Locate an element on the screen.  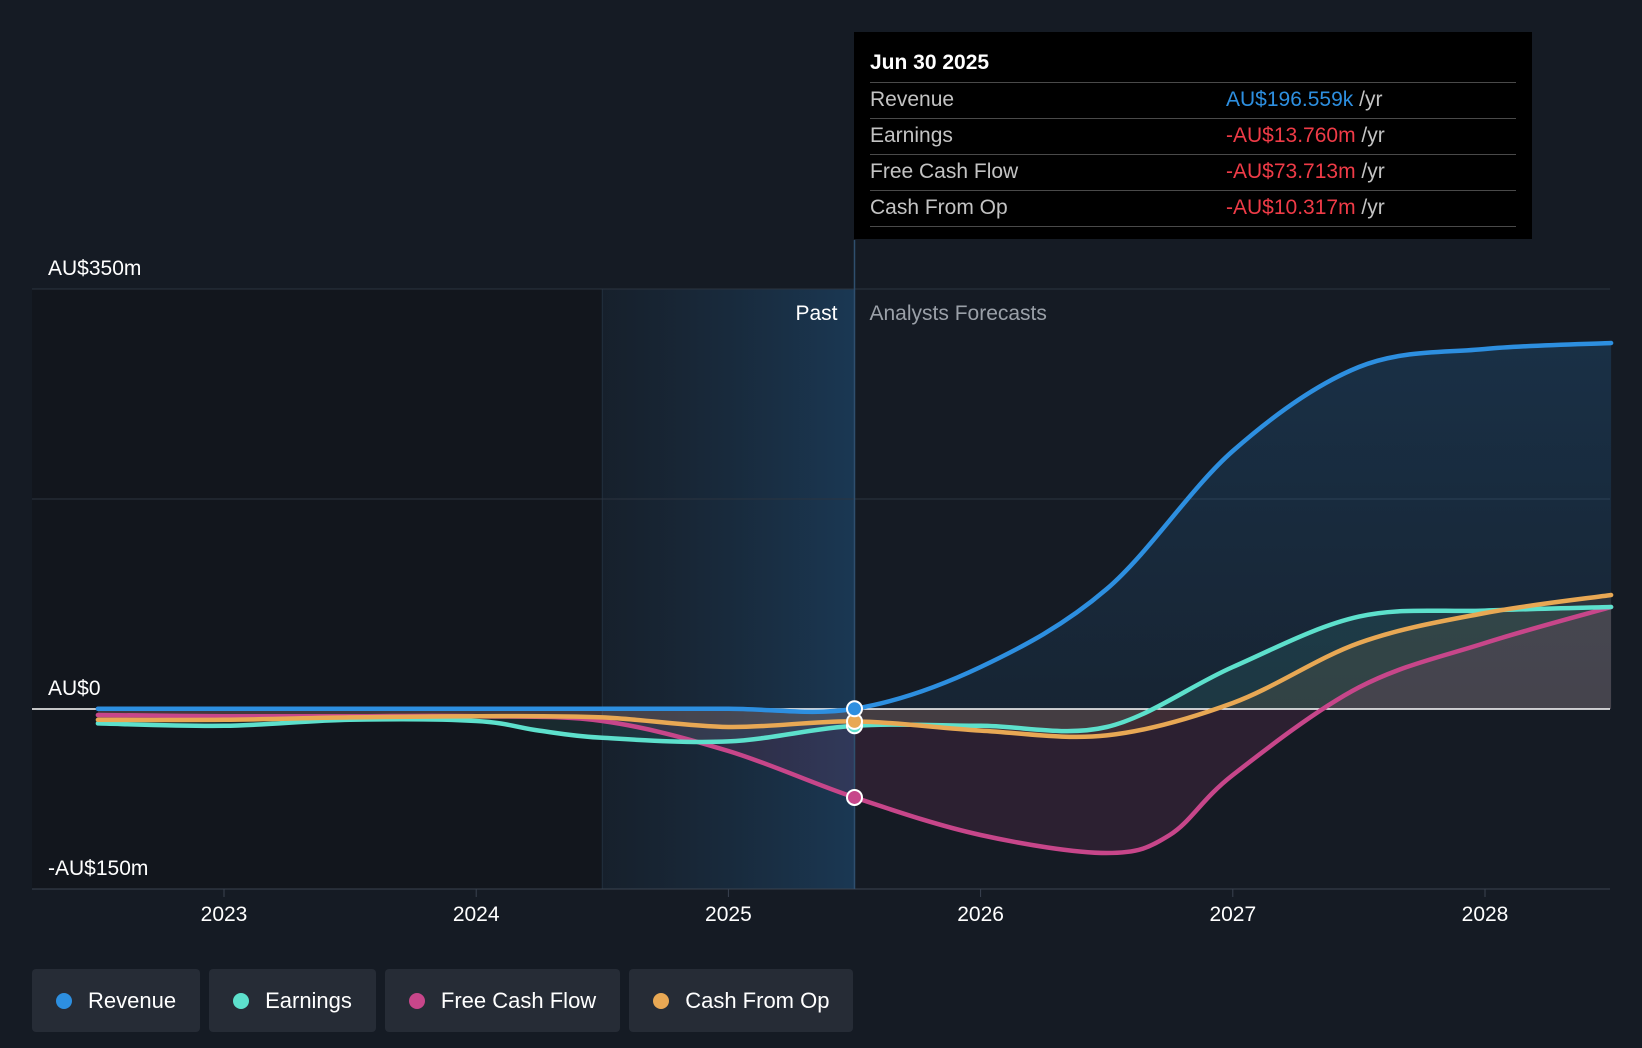
area-earnings is located at coordinates (854, 674).